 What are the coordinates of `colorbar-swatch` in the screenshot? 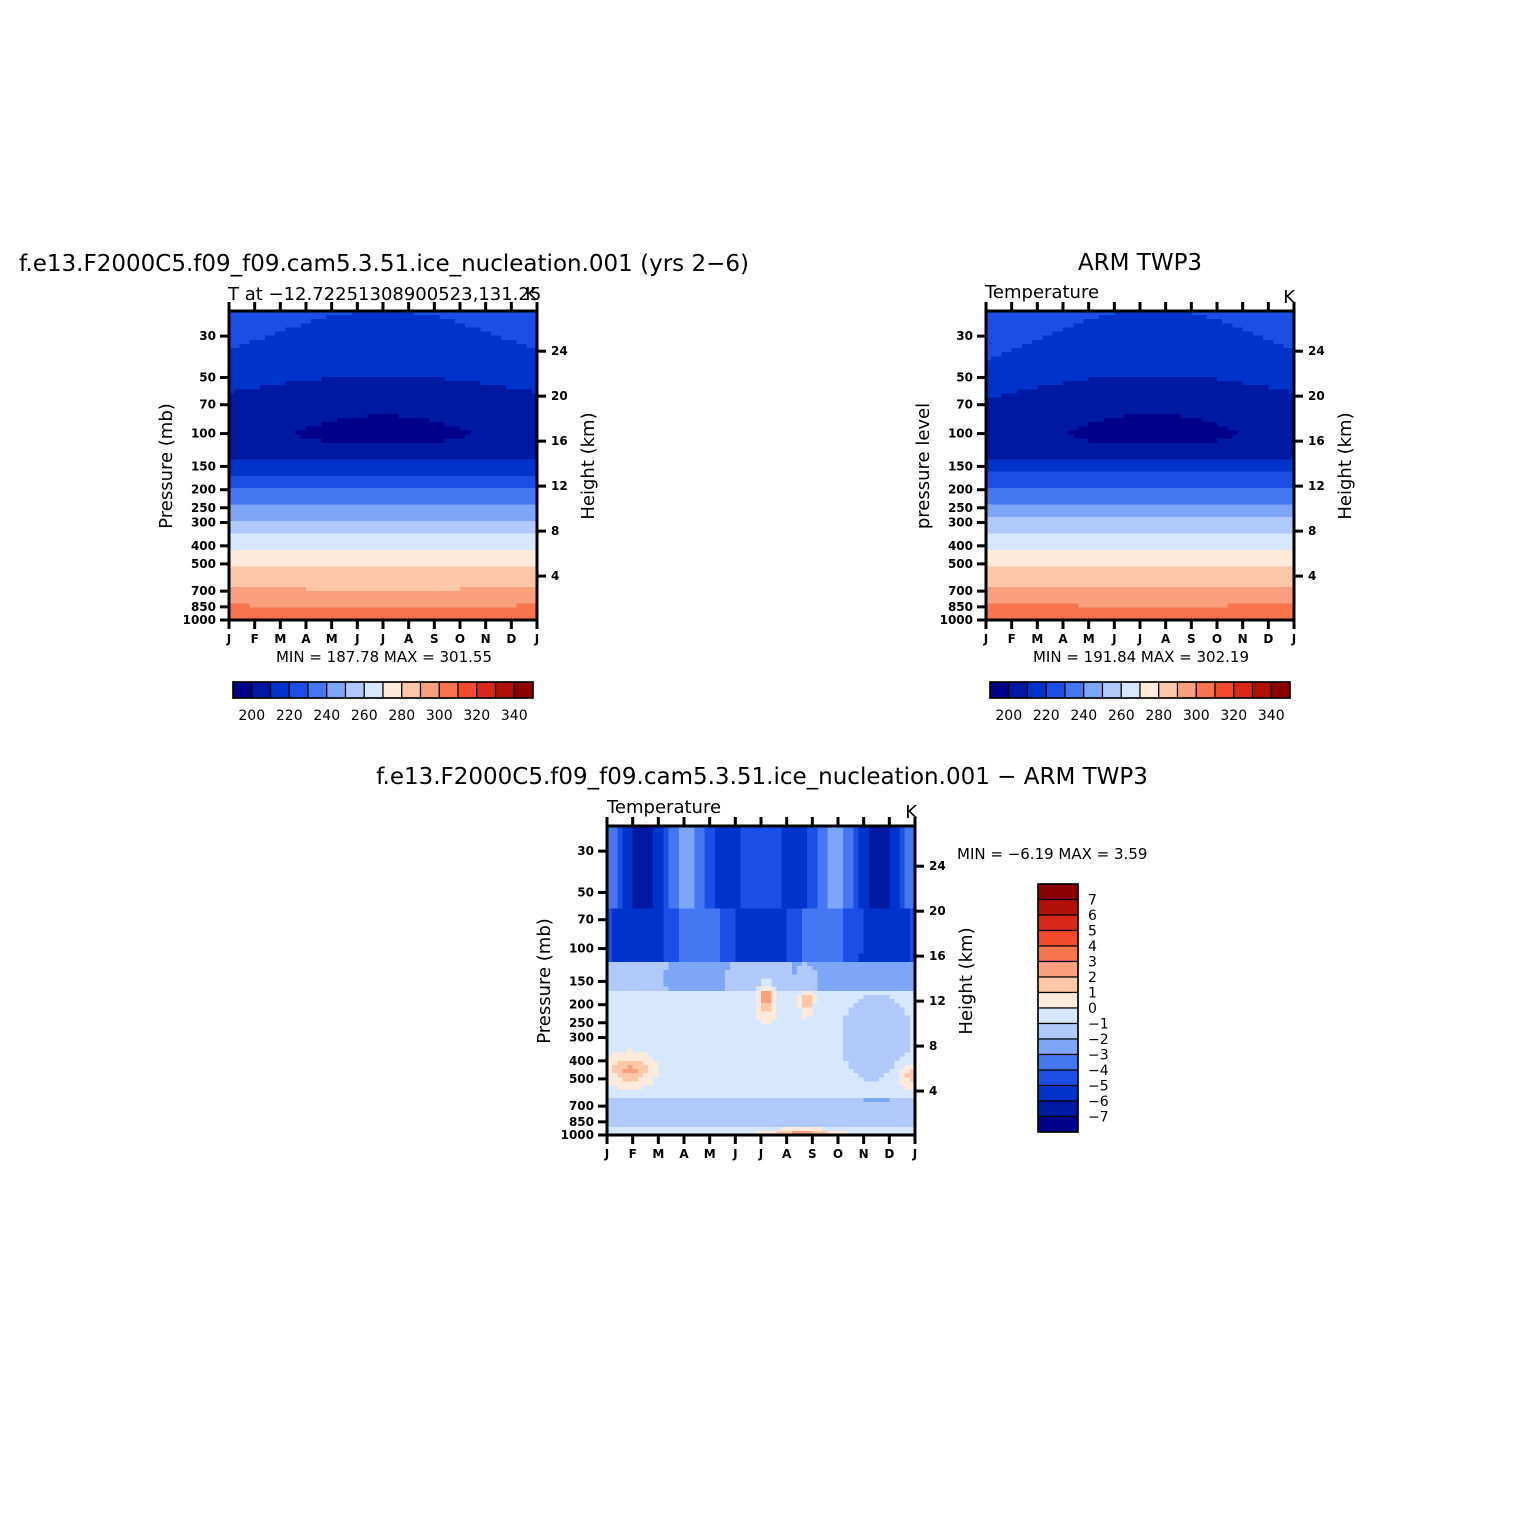 It's located at (317, 690).